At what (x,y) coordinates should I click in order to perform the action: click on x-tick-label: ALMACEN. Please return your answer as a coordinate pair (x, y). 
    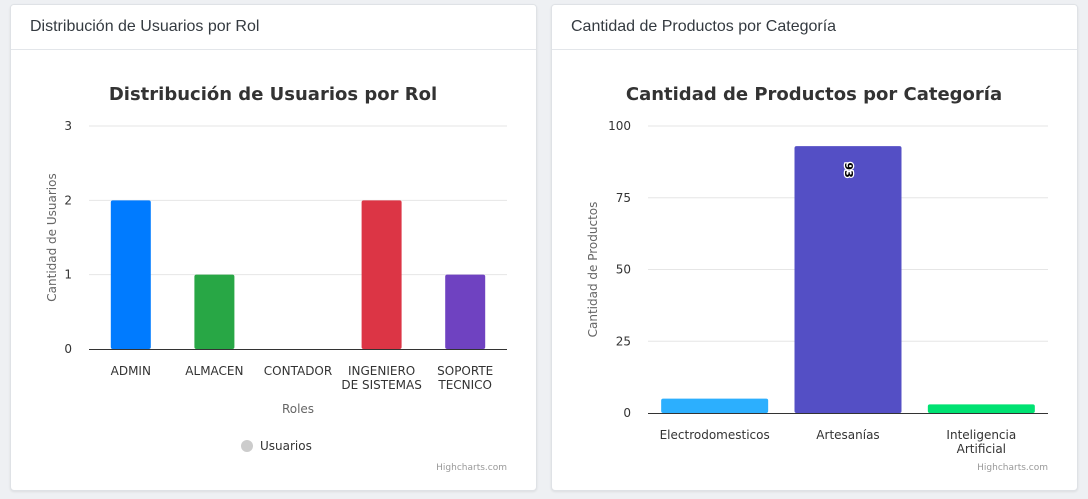
    Looking at the image, I should click on (214, 371).